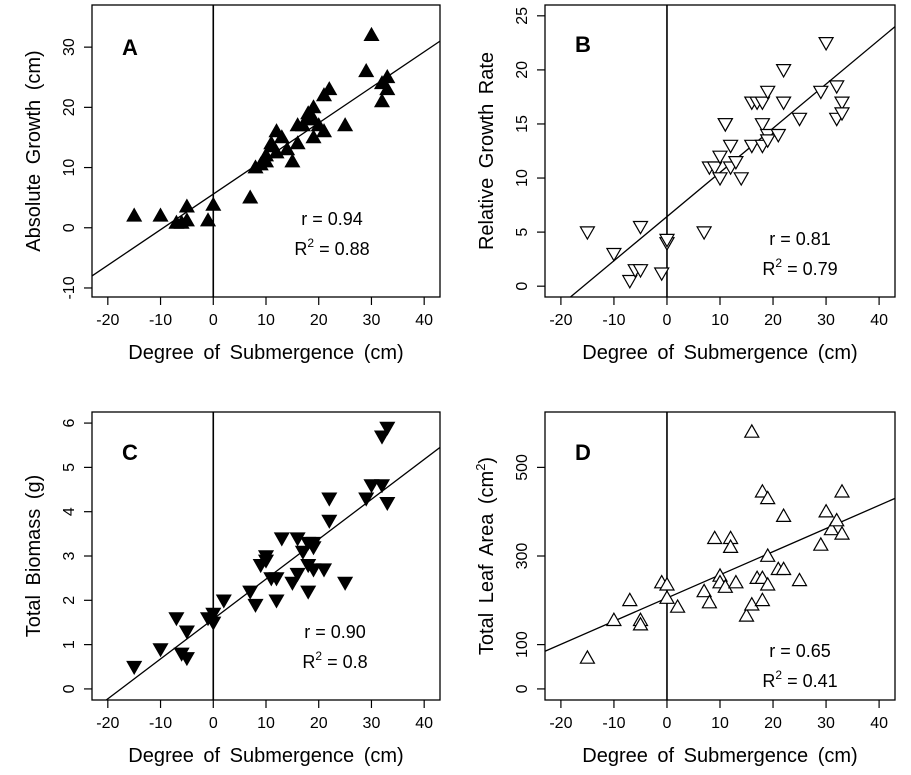 This screenshot has width=911, height=775. I want to click on y-axis-title: Absolute Growth (cm), so click(34, 150).